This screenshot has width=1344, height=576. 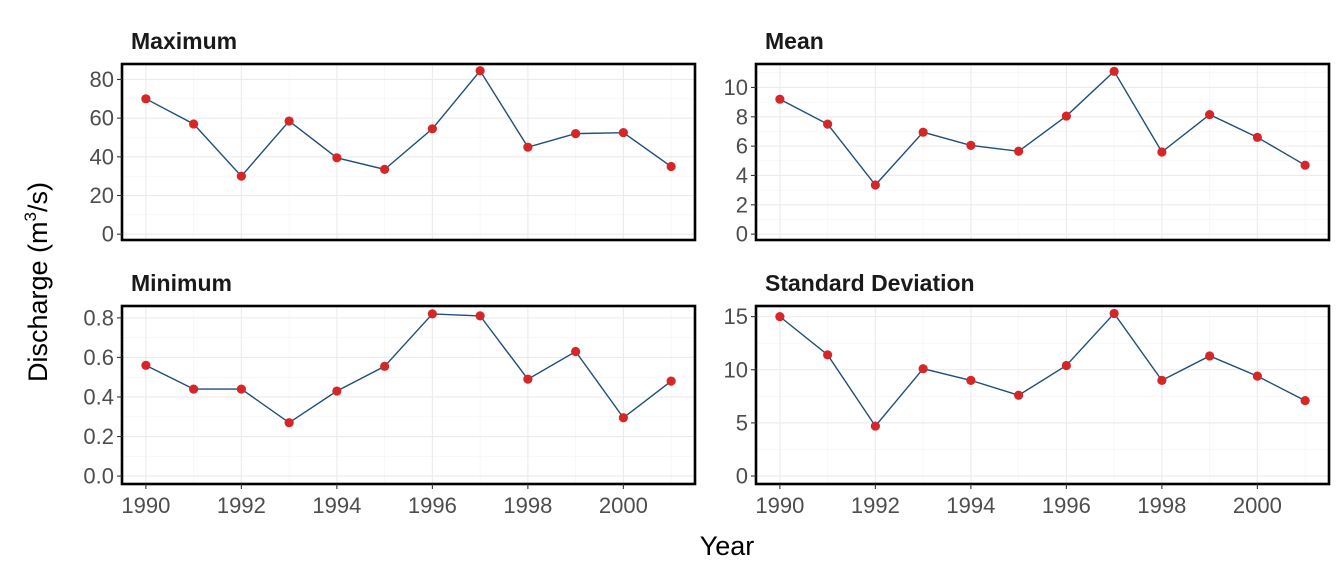 I want to click on data-point-mean-1997, so click(x=1114, y=71).